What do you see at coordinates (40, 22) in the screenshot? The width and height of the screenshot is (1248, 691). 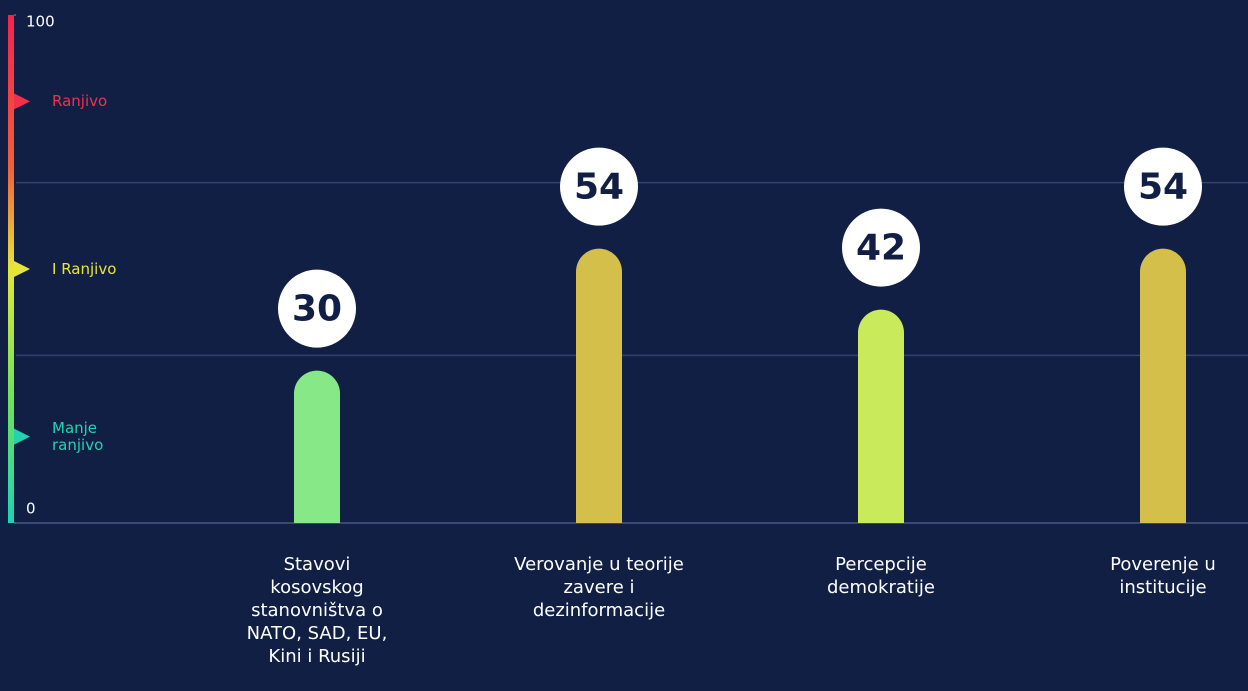 I see `y-tick-label: 100` at bounding box center [40, 22].